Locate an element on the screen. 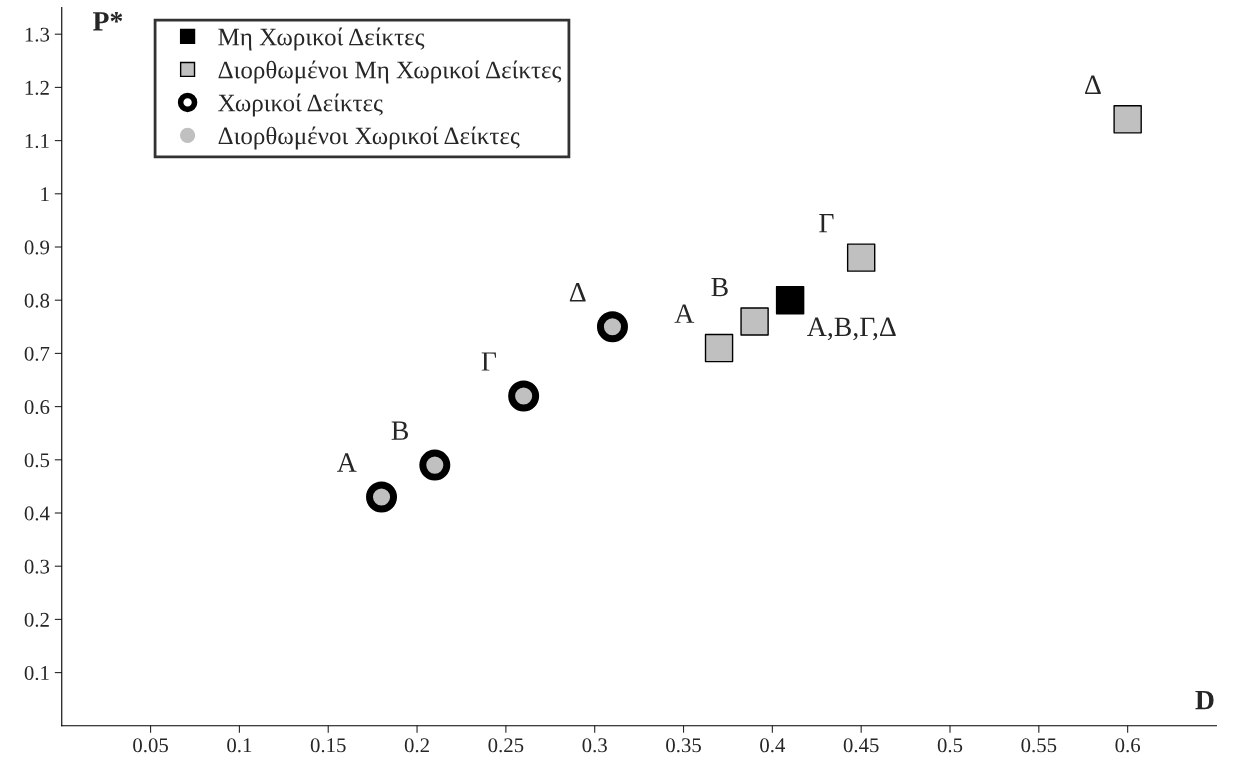 Image resolution: width=1235 pixels, height=760 pixels. y-tick-label: 0.6 is located at coordinates (37, 407).